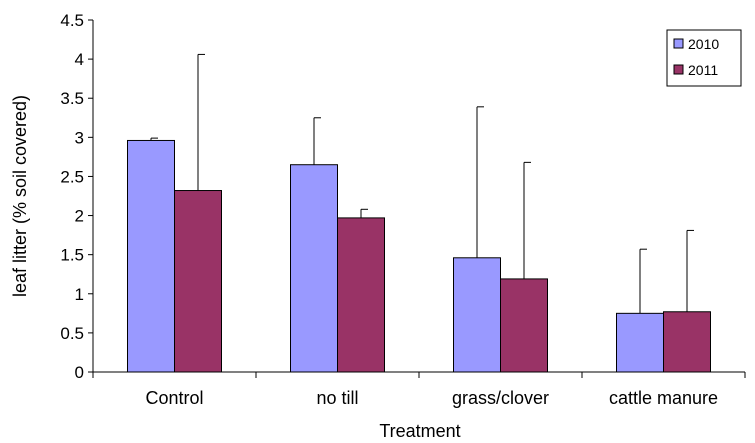  Describe the element at coordinates (20, 196) in the screenshot. I see `y-axis-title: leaf litter (% soil covered)` at that location.